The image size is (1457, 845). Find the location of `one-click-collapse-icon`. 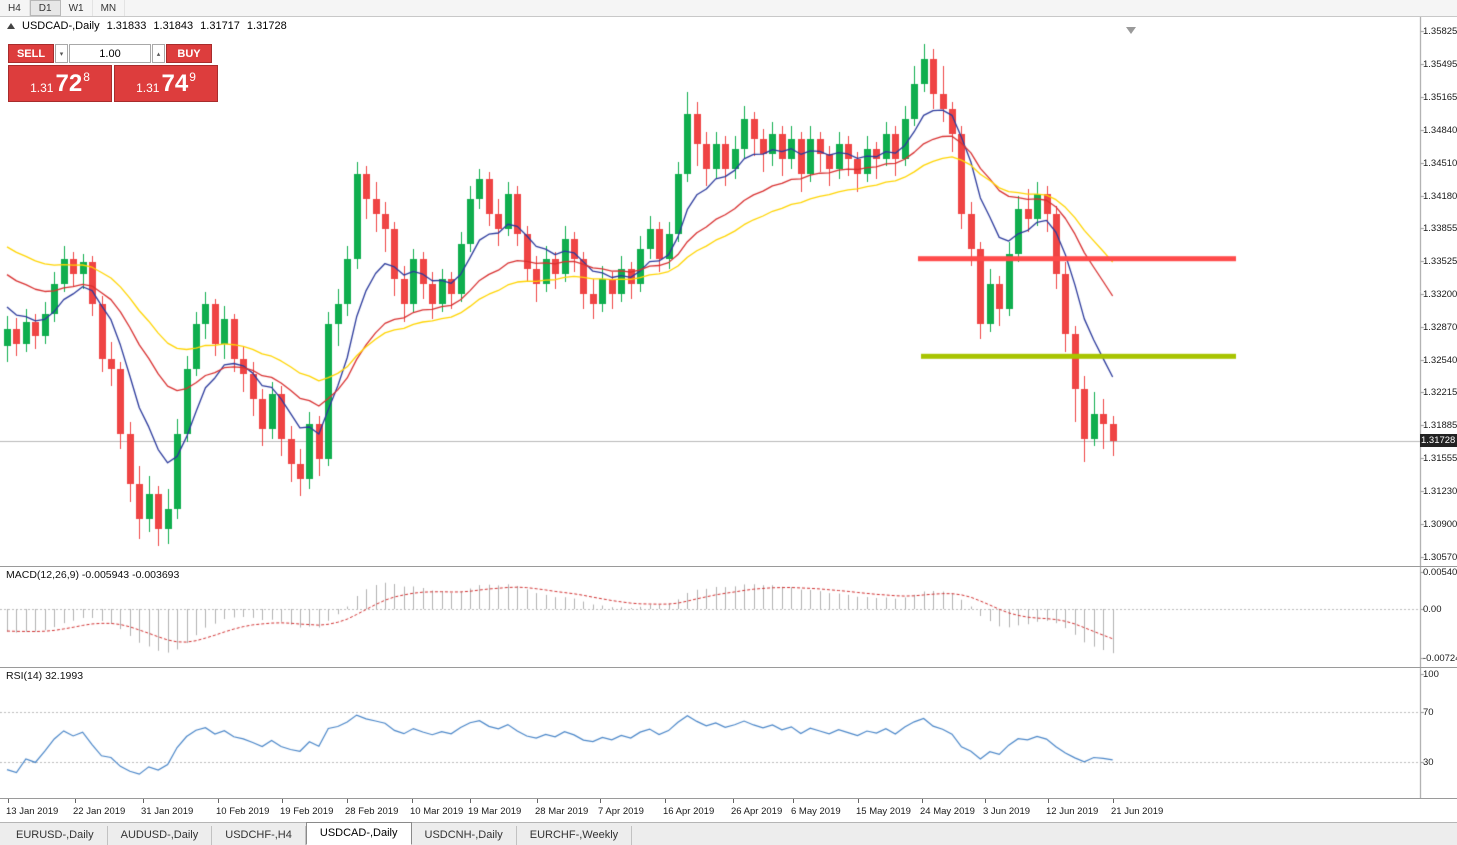

one-click-collapse-icon is located at coordinates (11, 26).